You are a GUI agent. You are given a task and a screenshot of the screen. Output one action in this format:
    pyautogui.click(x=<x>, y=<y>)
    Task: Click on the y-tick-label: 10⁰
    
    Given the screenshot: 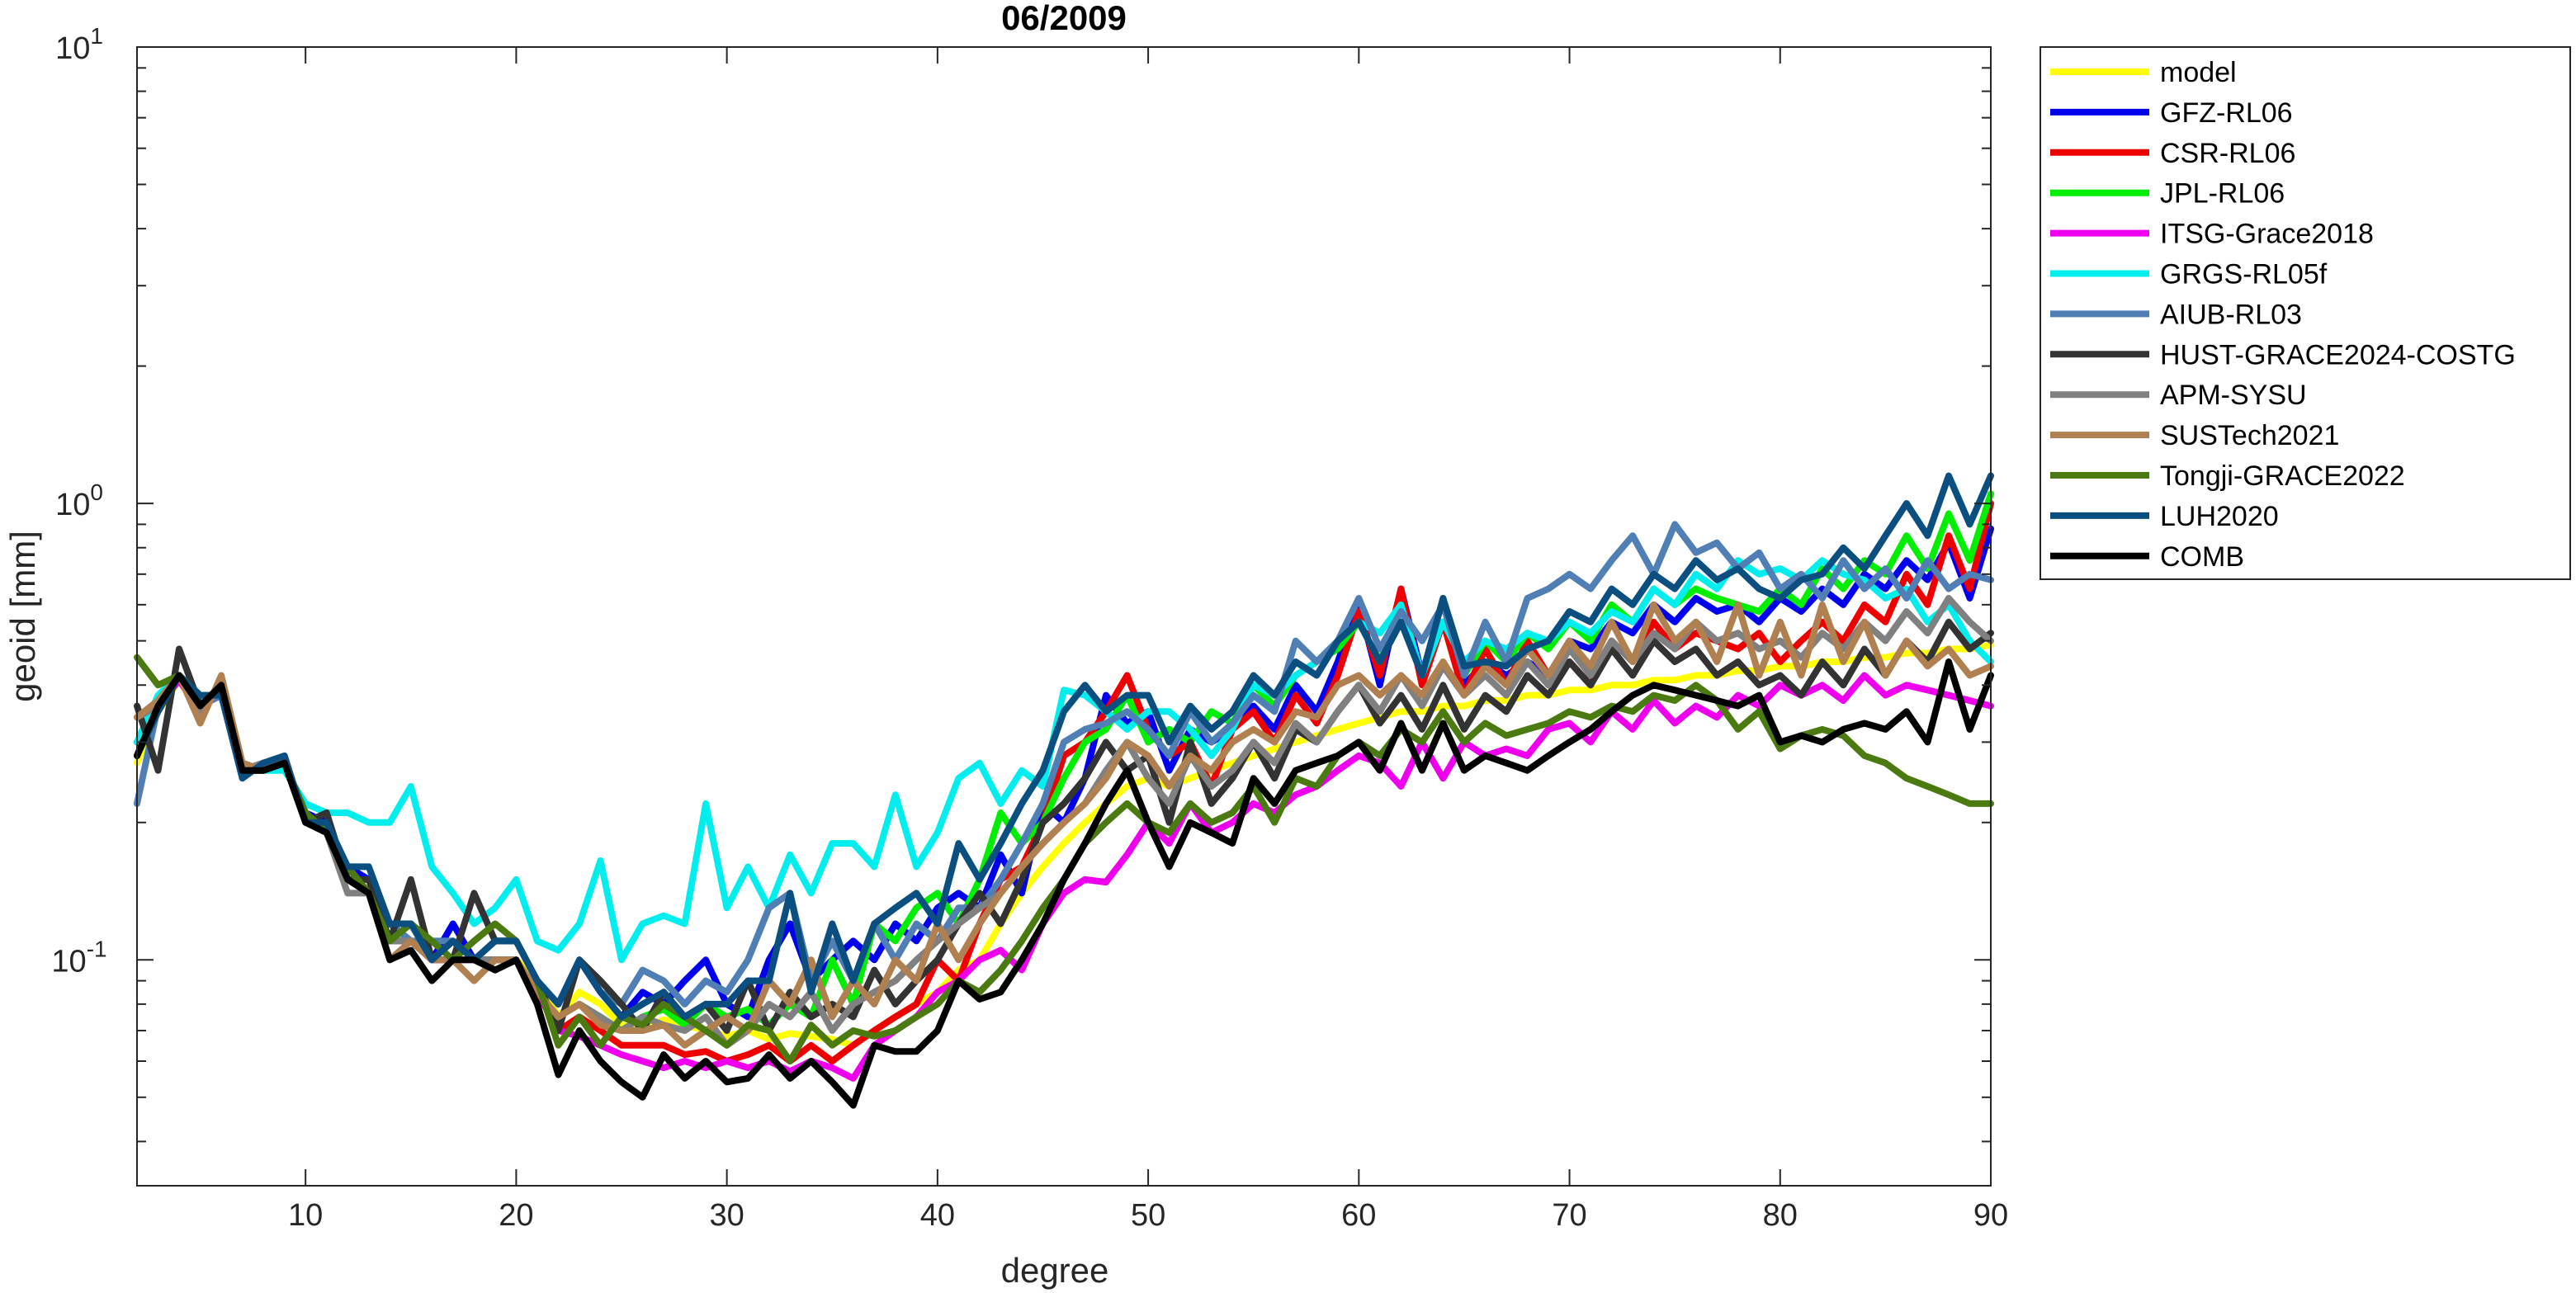 What is the action you would take?
    pyautogui.click(x=79, y=501)
    